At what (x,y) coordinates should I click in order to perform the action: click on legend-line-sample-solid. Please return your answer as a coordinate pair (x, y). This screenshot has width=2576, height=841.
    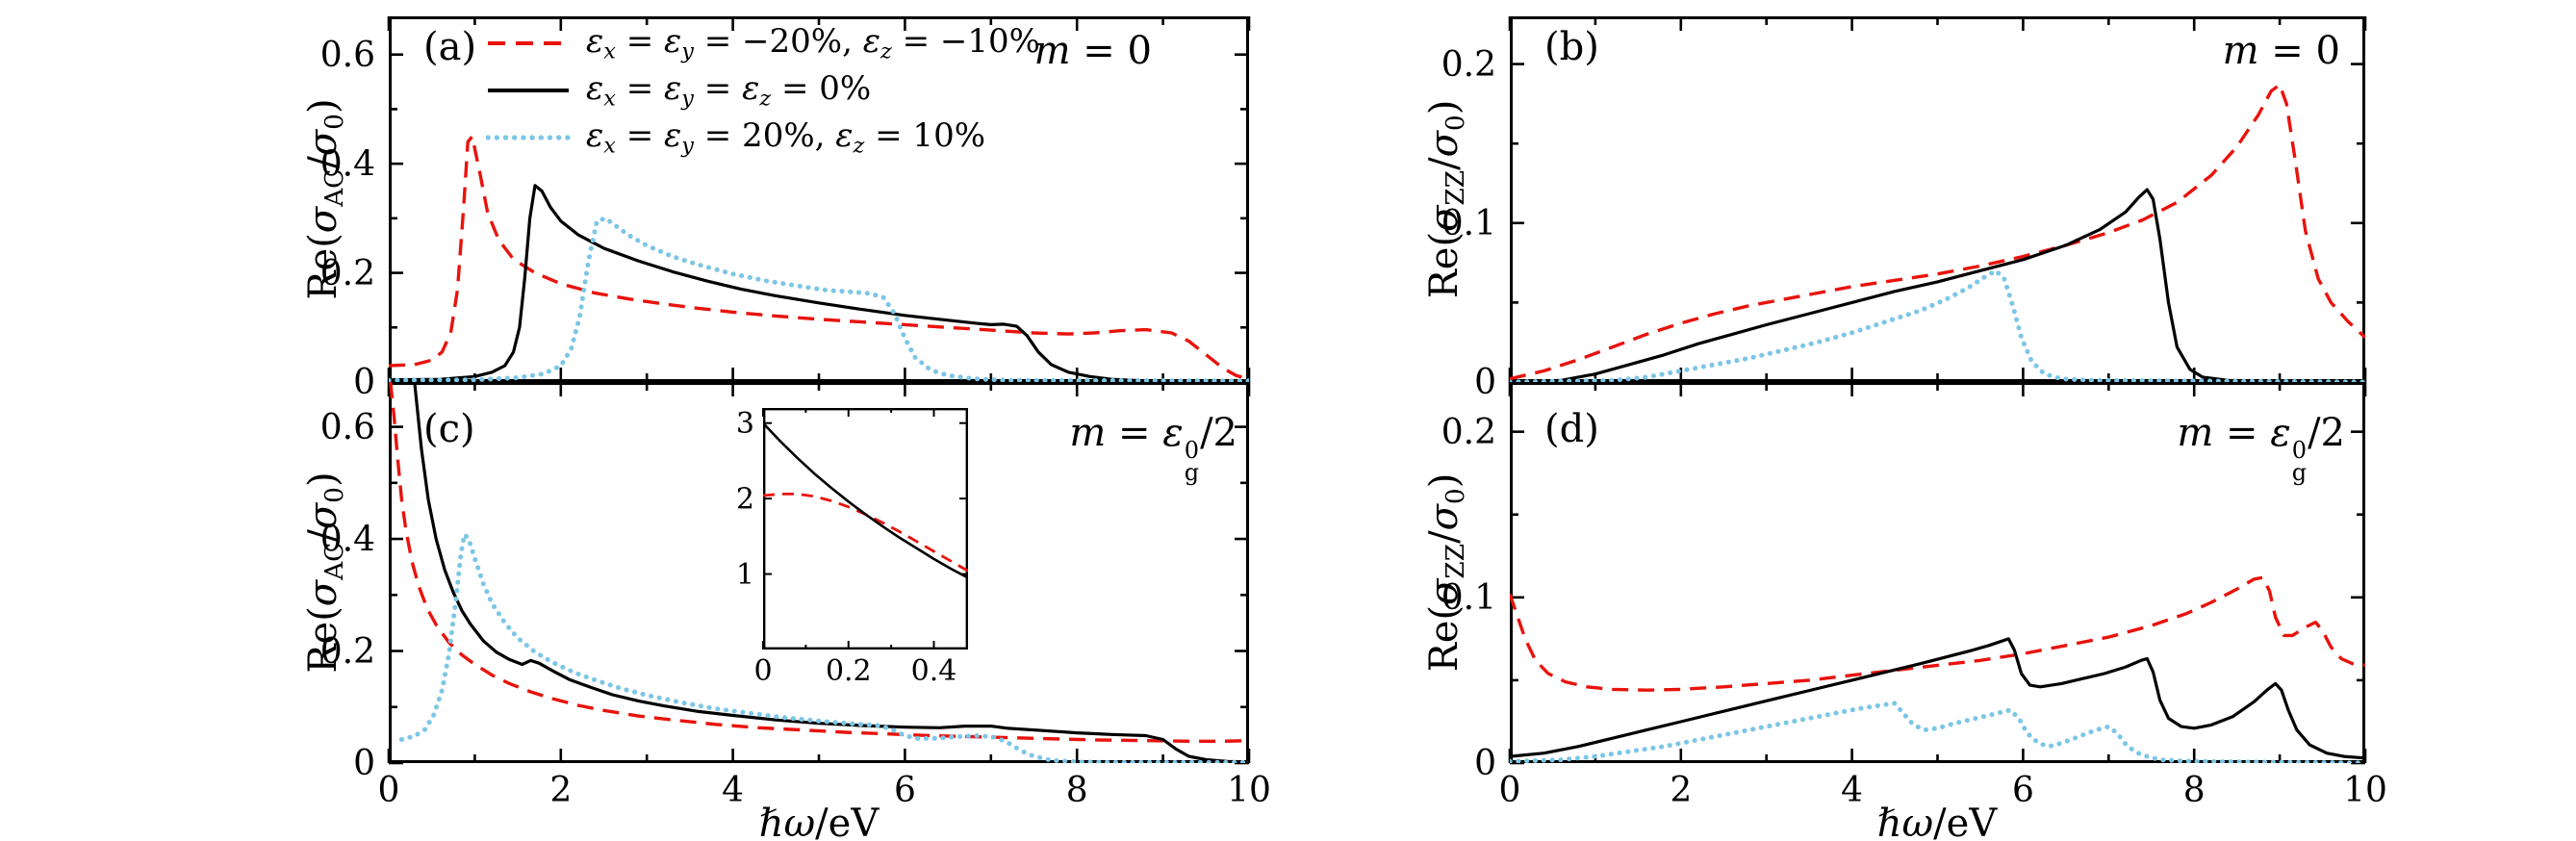
    Looking at the image, I should click on (528, 90).